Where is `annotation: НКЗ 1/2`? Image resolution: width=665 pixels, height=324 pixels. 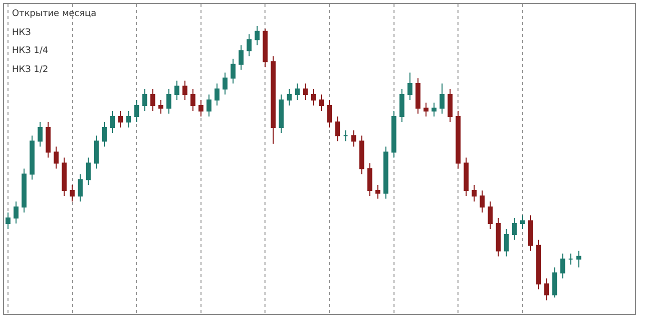
annotation: НКЗ 1/2 is located at coordinates (30, 70).